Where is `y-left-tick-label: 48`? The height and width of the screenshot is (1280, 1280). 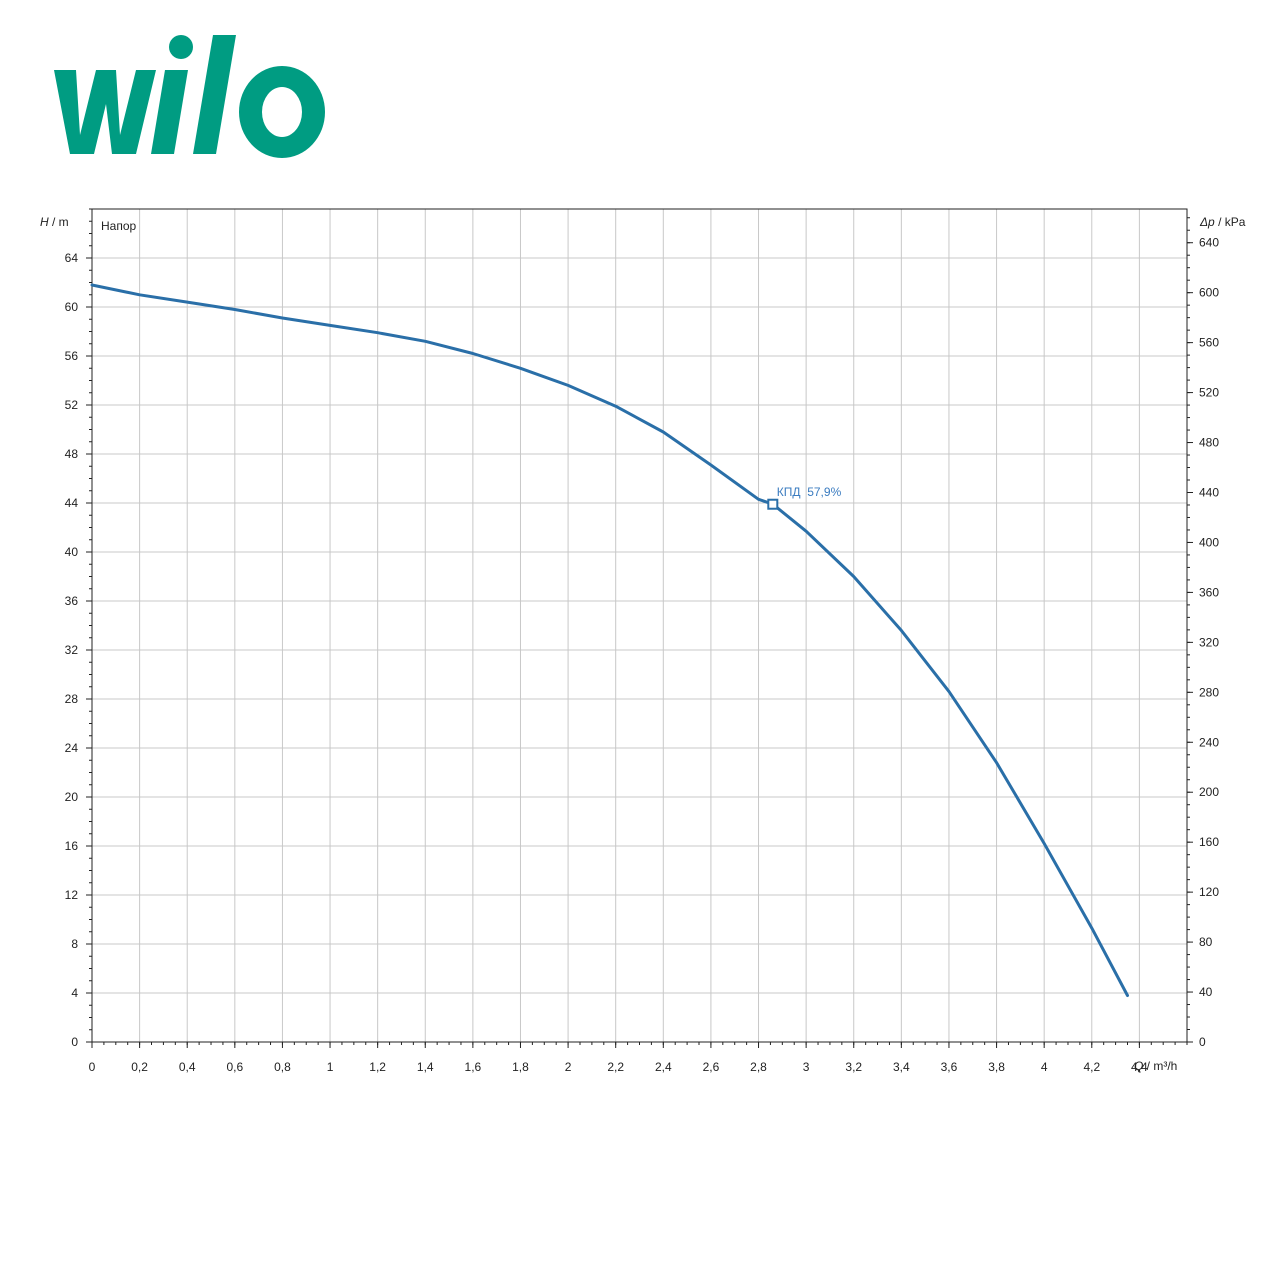 y-left-tick-label: 48 is located at coordinates (72, 454).